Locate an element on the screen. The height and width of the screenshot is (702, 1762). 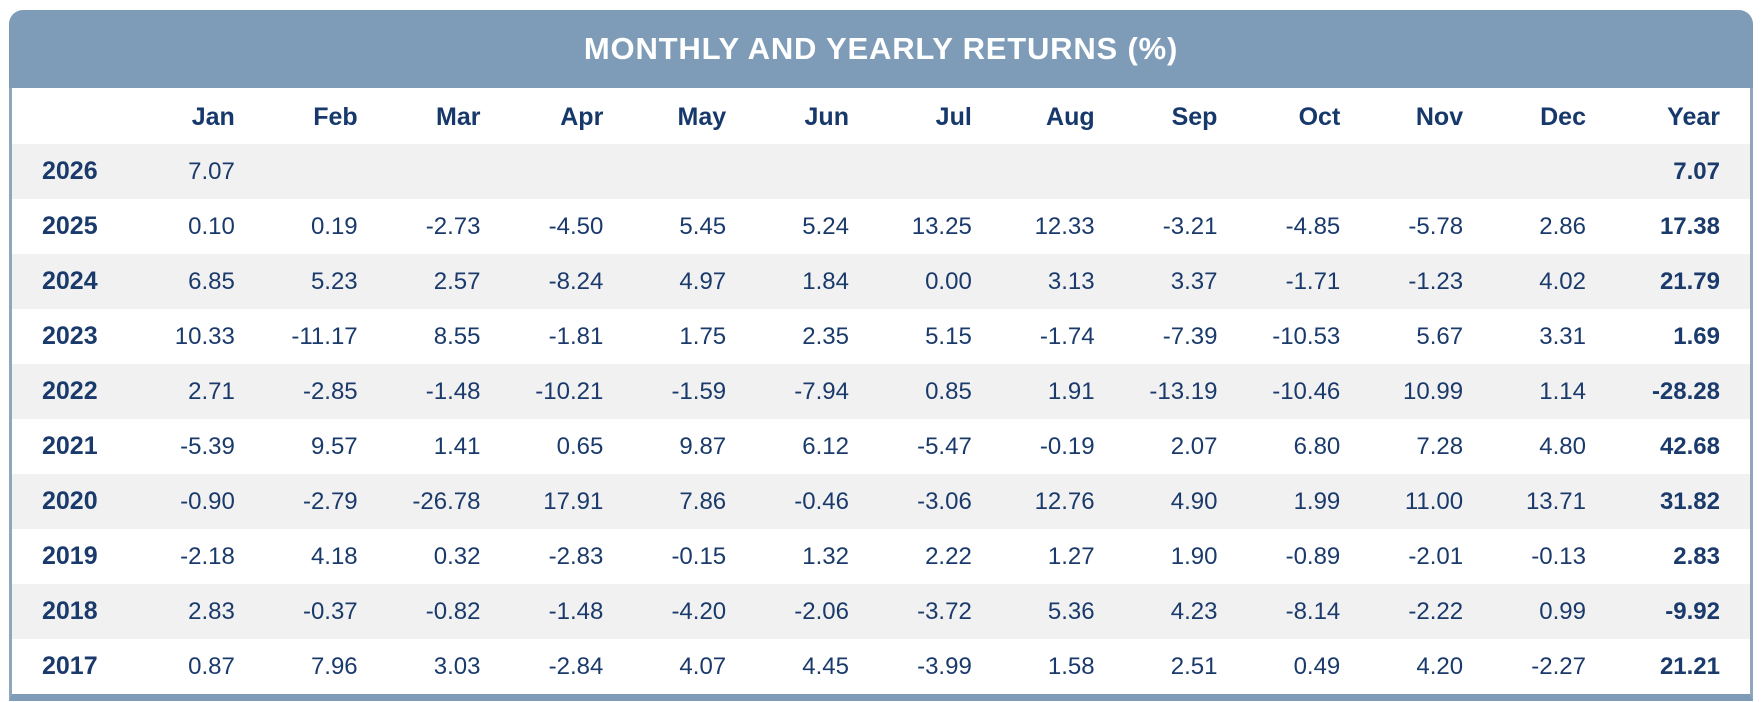
month-value: 1.14 is located at coordinates (1562, 391).